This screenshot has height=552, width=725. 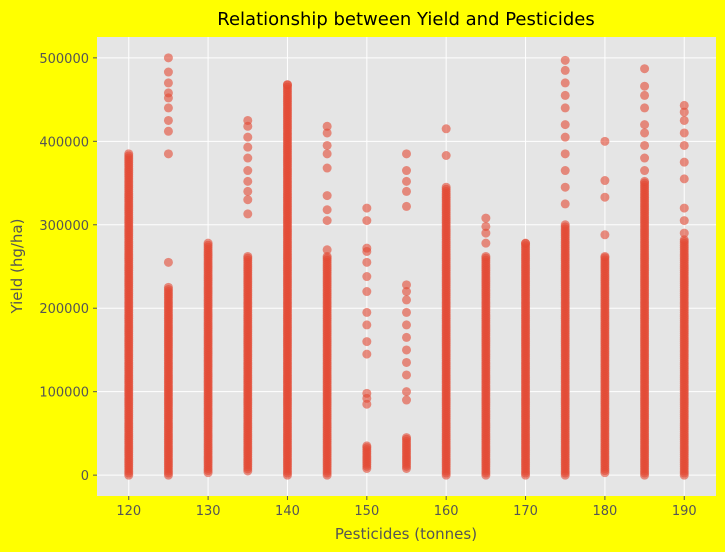 What do you see at coordinates (68, 268) in the screenshot?
I see `y-axis-ticks: 0 100000 200000 300000 400000 500000` at bounding box center [68, 268].